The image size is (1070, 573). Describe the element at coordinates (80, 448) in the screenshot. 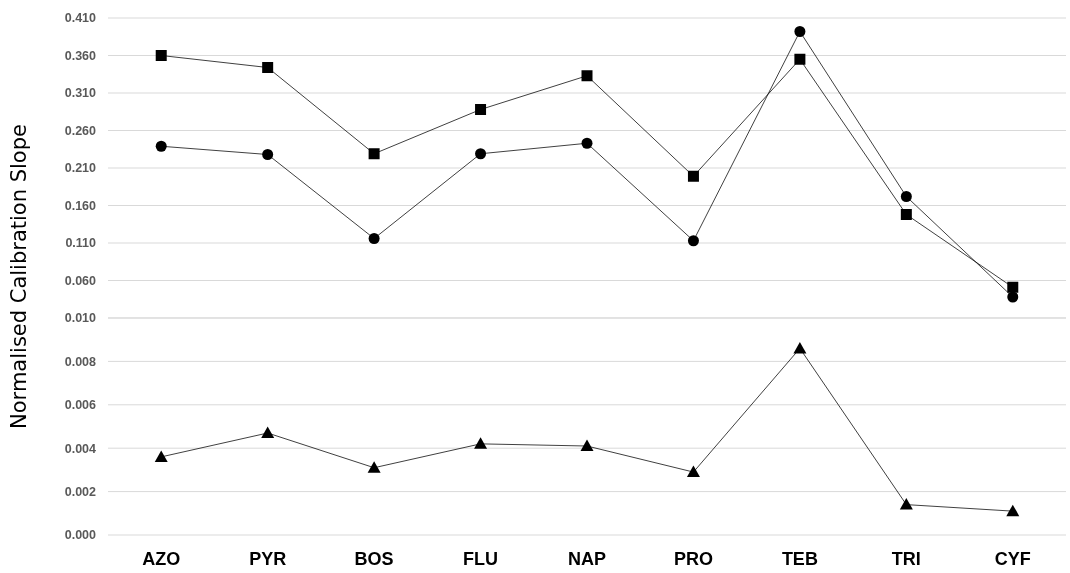

I see `y-tick-label: 0.004` at that location.